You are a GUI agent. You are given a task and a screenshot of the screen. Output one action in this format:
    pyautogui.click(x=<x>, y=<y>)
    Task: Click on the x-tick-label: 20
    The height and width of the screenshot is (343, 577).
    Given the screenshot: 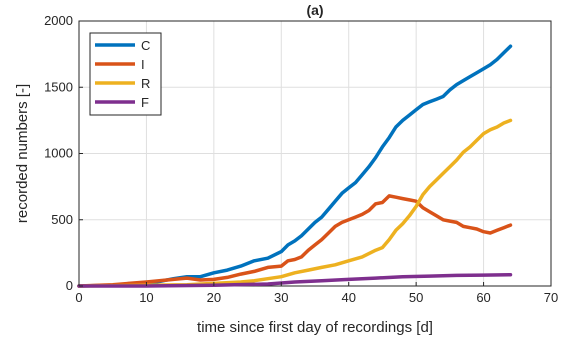 What is the action you would take?
    pyautogui.click(x=214, y=297)
    